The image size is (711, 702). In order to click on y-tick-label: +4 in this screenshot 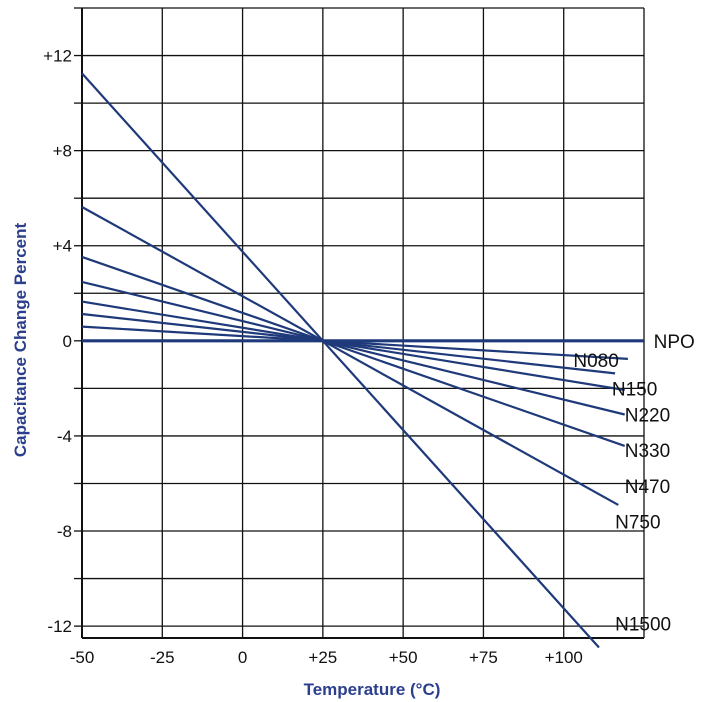, I will do `click(62, 246)`.